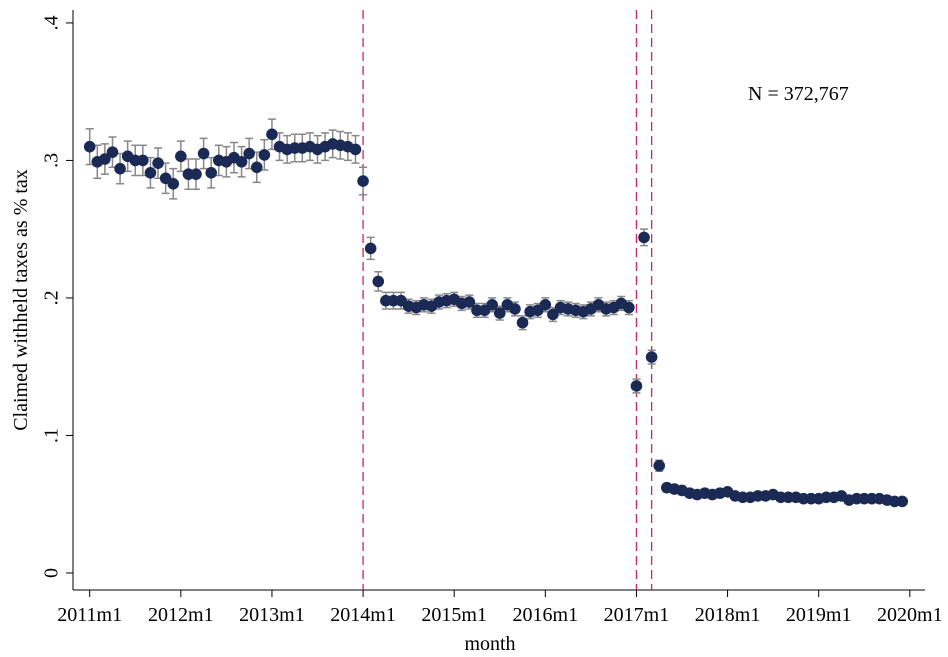 This screenshot has width=948, height=657. Describe the element at coordinates (52, 22) in the screenshot. I see `y-tick-label: .4` at that location.